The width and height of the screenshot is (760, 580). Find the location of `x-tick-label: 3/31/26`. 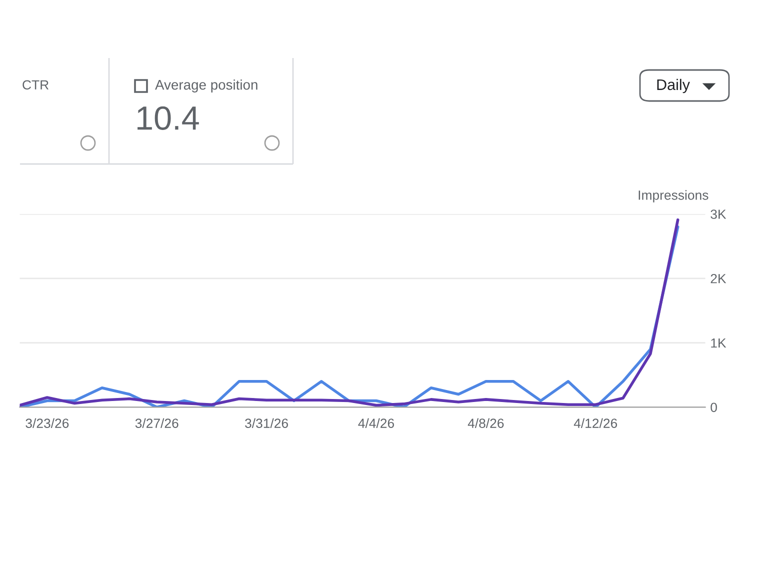

x-tick-label: 3/31/26 is located at coordinates (266, 423).